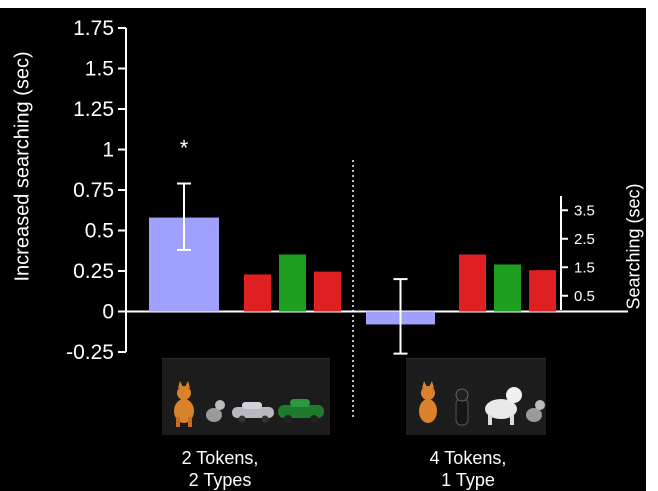  What do you see at coordinates (220, 480) in the screenshot?
I see `condition-label-line2: 2 Types` at bounding box center [220, 480].